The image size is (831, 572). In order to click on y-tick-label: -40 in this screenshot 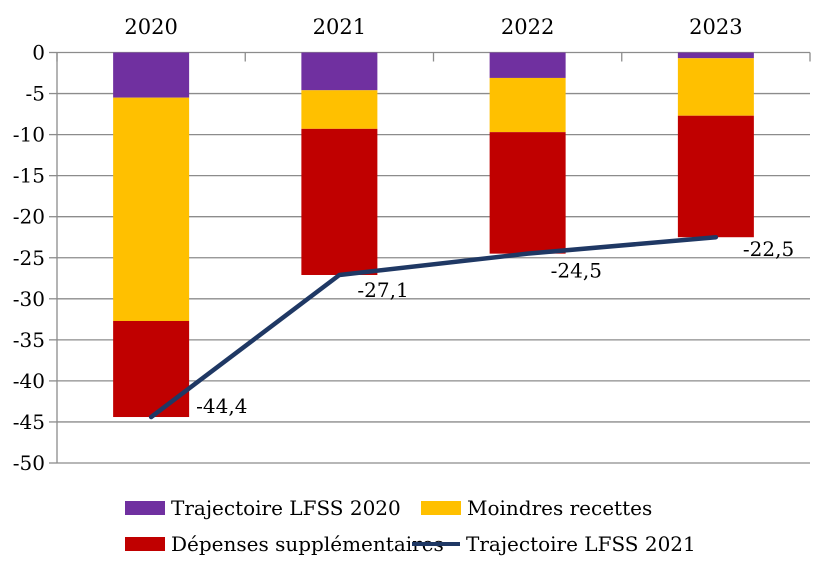, I will do `click(29, 381)`.